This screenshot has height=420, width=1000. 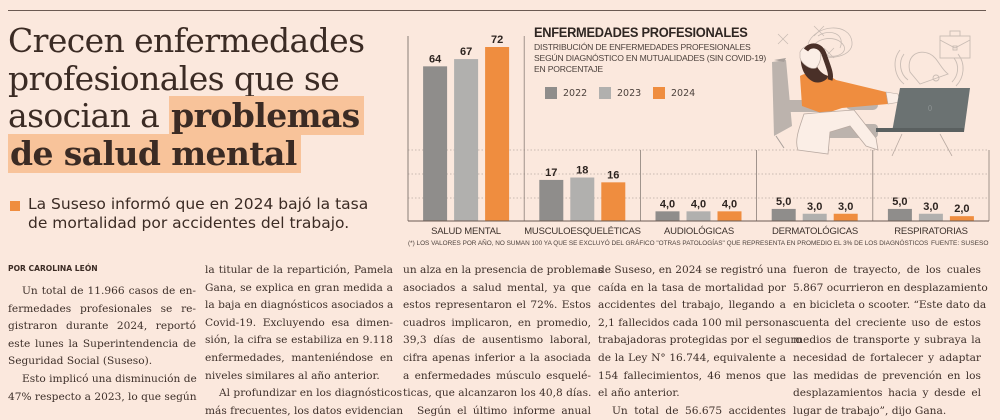 What do you see at coordinates (699, 231) in the screenshot?
I see `category-label: AUDIOLÓGICAS` at bounding box center [699, 231].